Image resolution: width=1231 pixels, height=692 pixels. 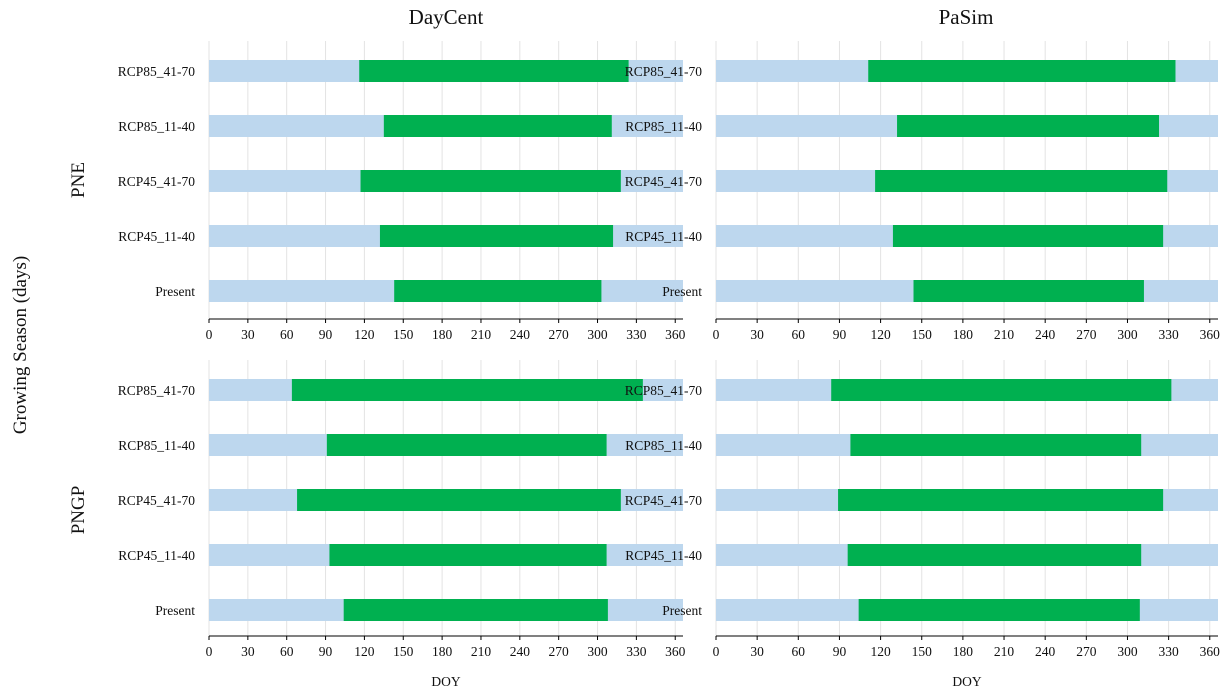 I want to click on column-title-pasim: PaSim, so click(x=966, y=17).